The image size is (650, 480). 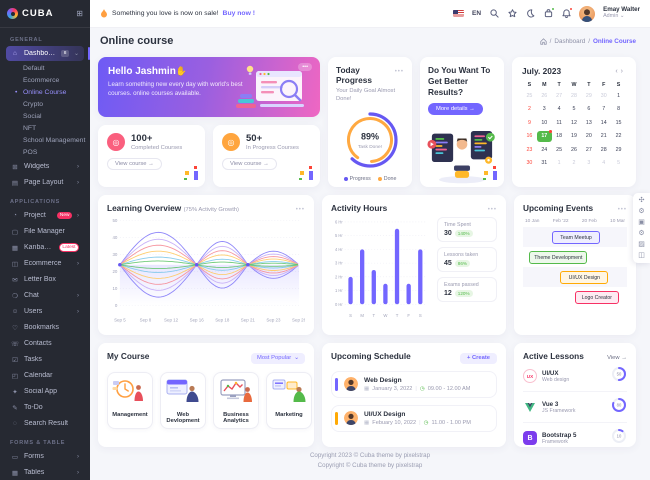 What do you see at coordinates (558, 257) in the screenshot?
I see `event-theme-development: Theme Development` at bounding box center [558, 257].